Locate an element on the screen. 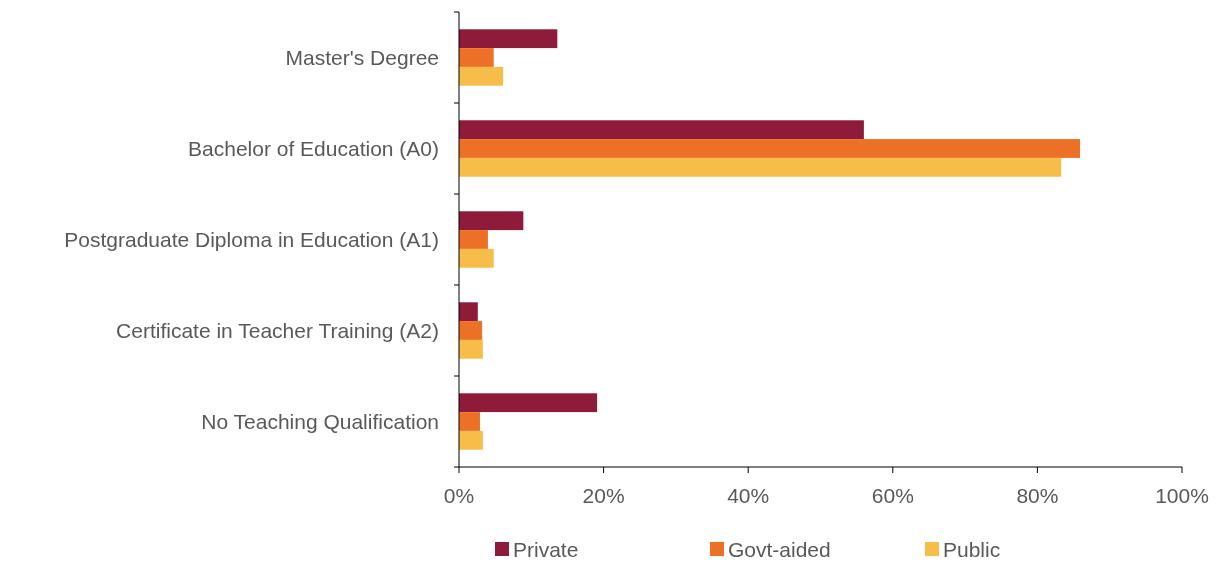  y-tick-label: Postgraduate Diploma in Education (A1) is located at coordinates (251, 239).